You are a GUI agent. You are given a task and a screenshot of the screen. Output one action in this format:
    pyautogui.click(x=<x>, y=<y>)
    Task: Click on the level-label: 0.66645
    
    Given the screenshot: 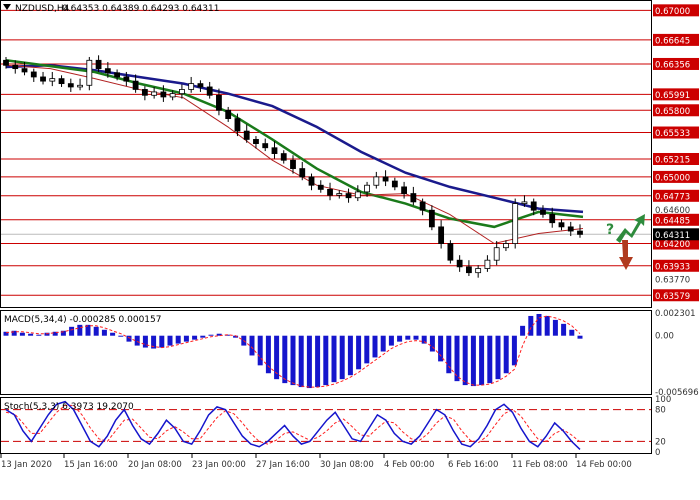 What is the action you would take?
    pyautogui.click(x=672, y=41)
    